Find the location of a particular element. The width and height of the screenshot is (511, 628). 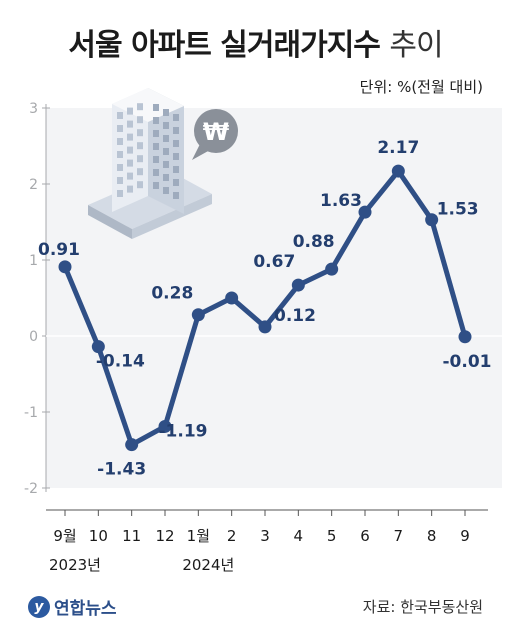

data-label: 0.12 is located at coordinates (295, 316).